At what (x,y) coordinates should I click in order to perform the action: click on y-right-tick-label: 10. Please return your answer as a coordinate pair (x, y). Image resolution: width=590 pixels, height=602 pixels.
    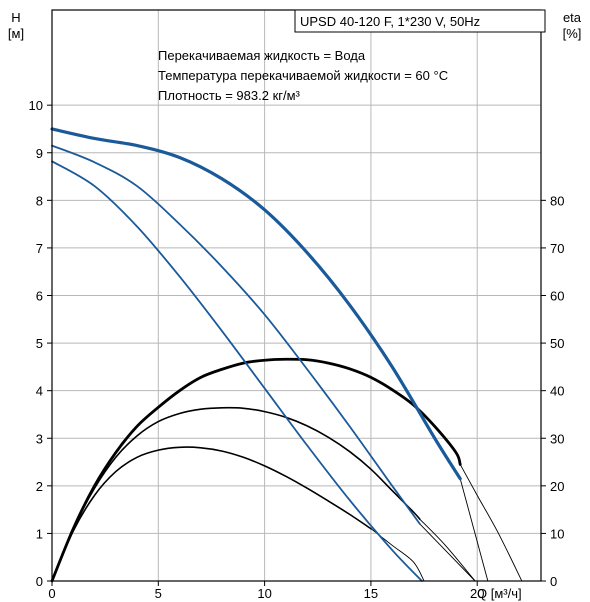
    Looking at the image, I should click on (557, 533).